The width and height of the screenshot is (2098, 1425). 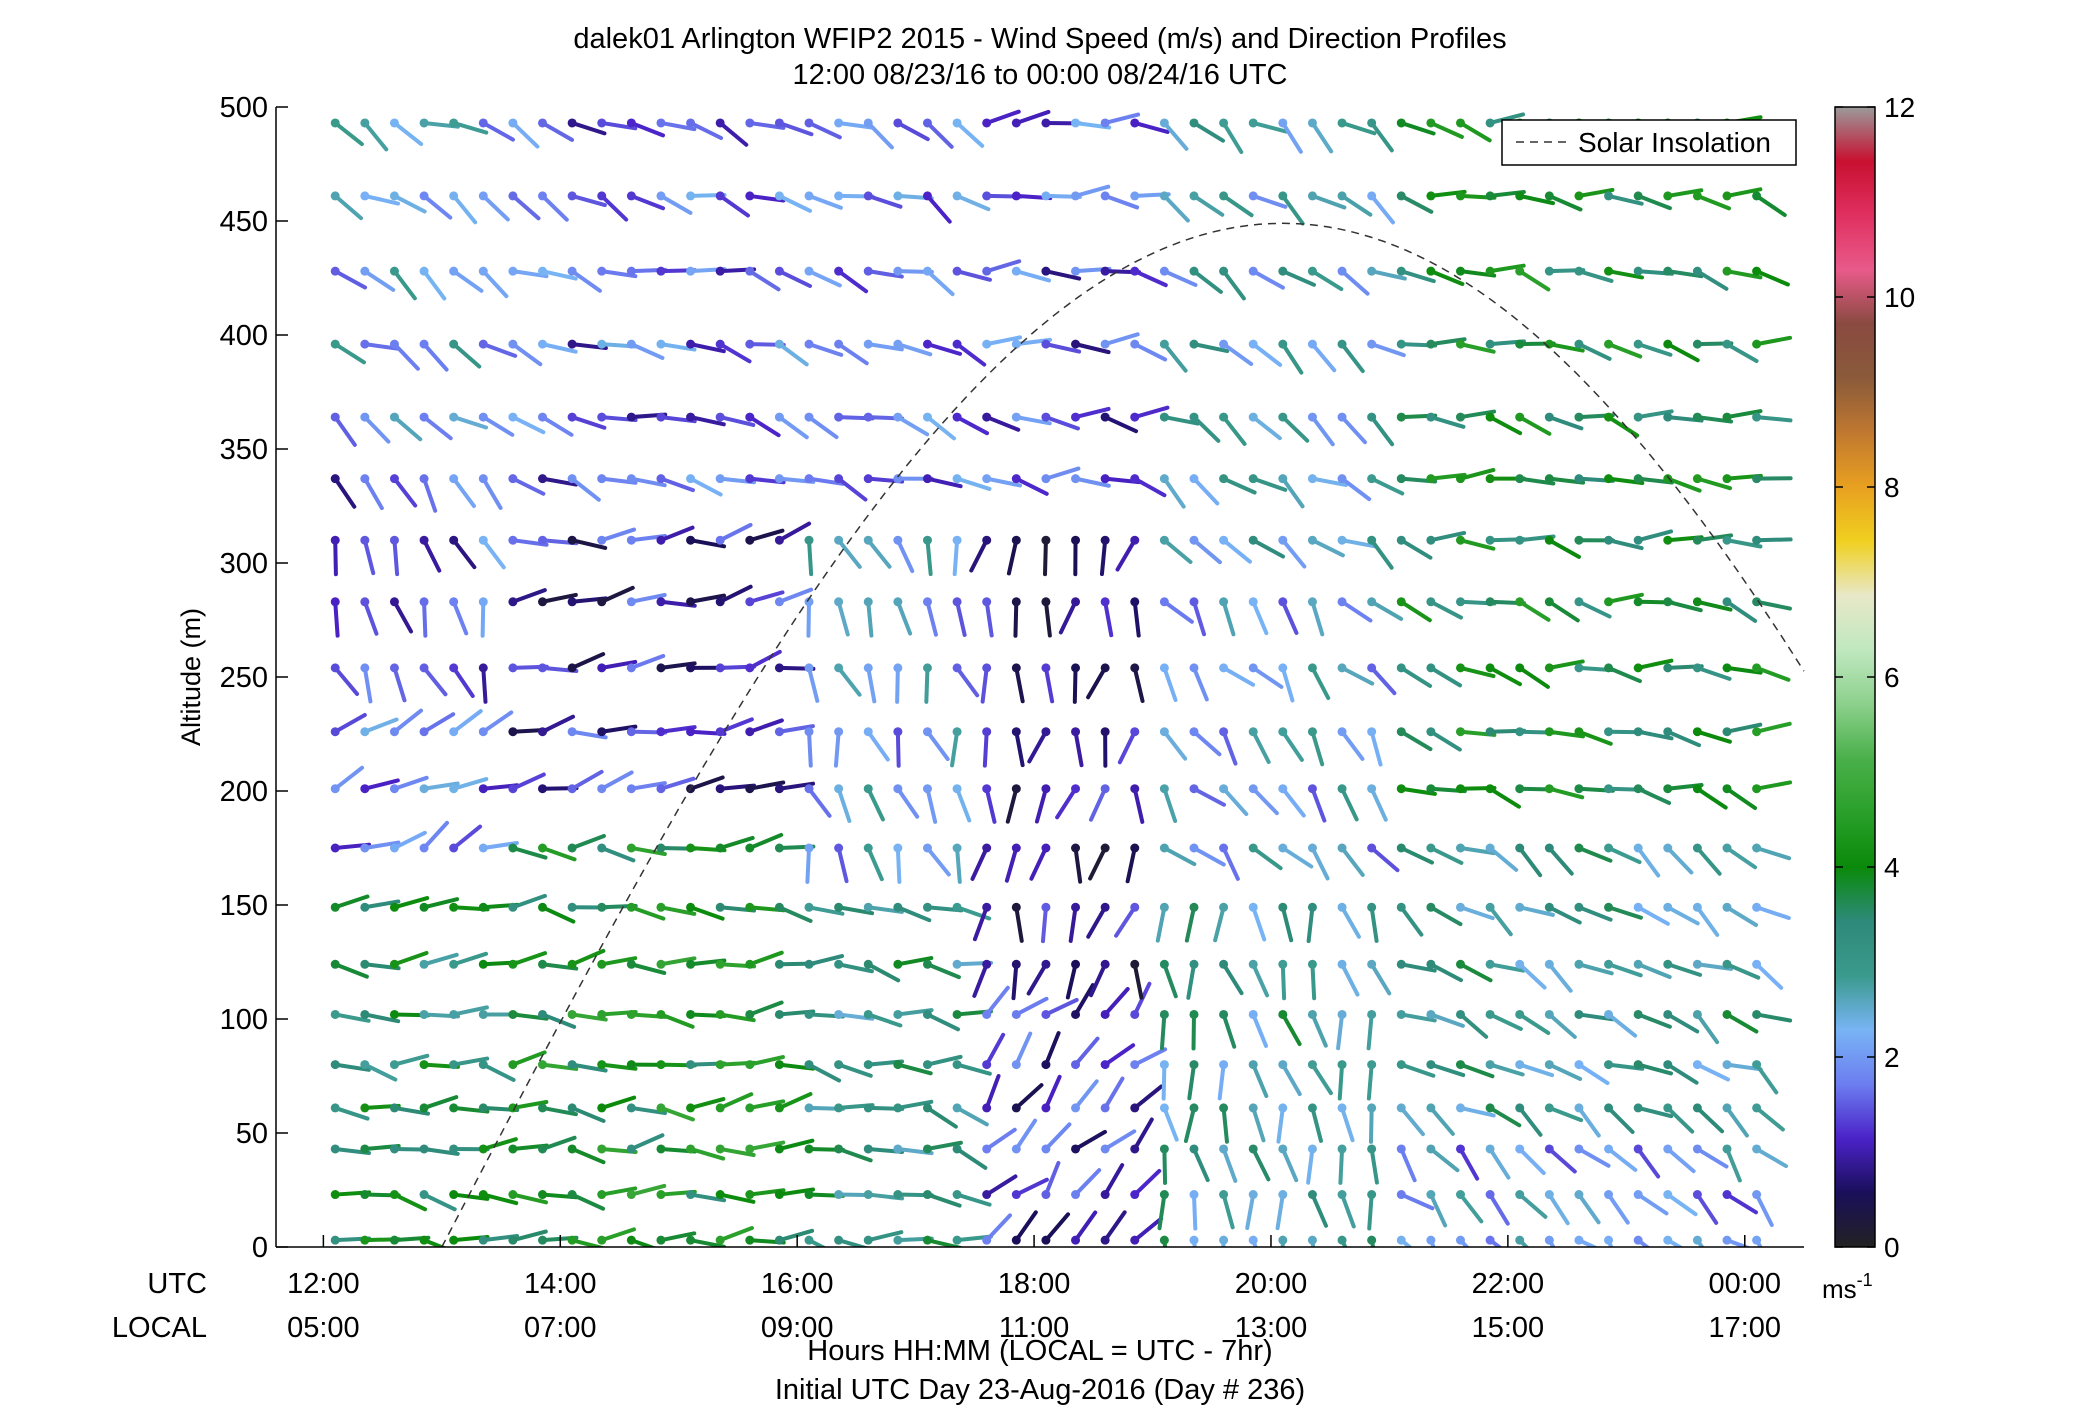 What do you see at coordinates (1034, 1284) in the screenshot?
I see `x-tick-label-utc: 18:00` at bounding box center [1034, 1284].